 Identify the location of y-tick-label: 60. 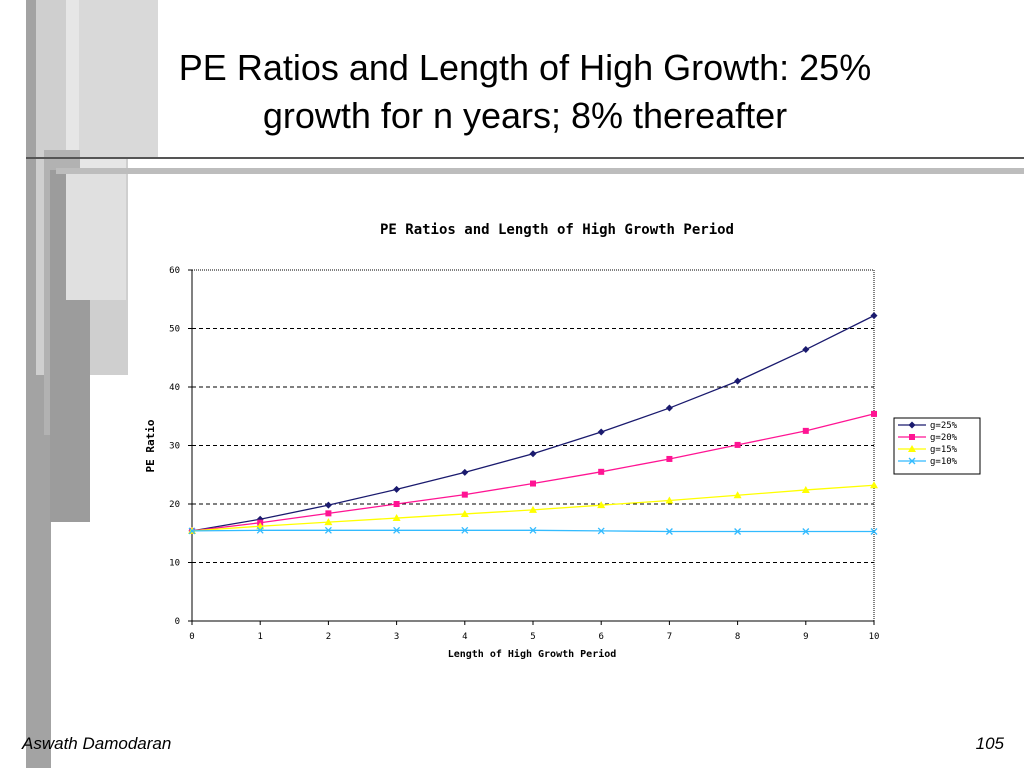
(174, 271).